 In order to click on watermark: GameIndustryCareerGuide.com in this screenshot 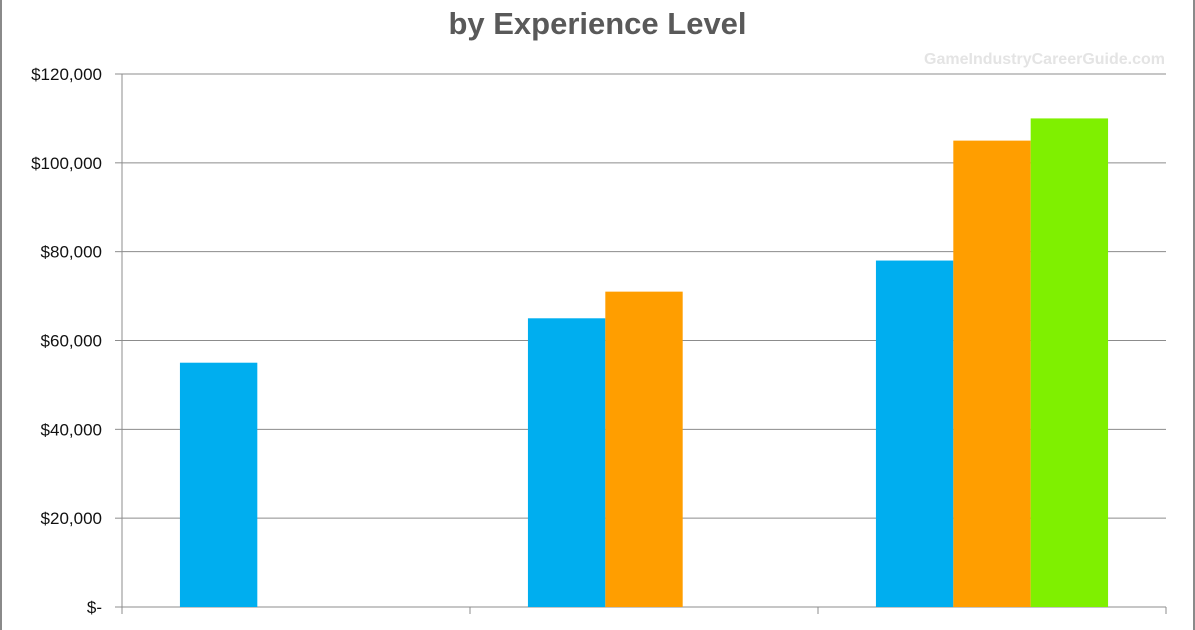, I will do `click(1044, 59)`.